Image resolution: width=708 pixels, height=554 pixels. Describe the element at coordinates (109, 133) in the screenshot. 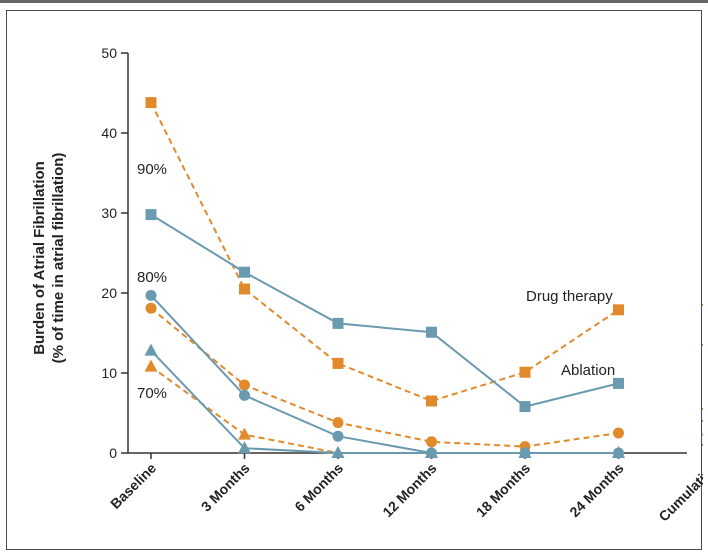

I see `y-tick-label-40: 40` at that location.